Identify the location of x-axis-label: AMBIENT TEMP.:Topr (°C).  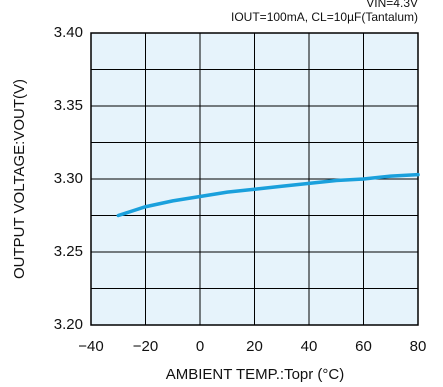
(255, 374).